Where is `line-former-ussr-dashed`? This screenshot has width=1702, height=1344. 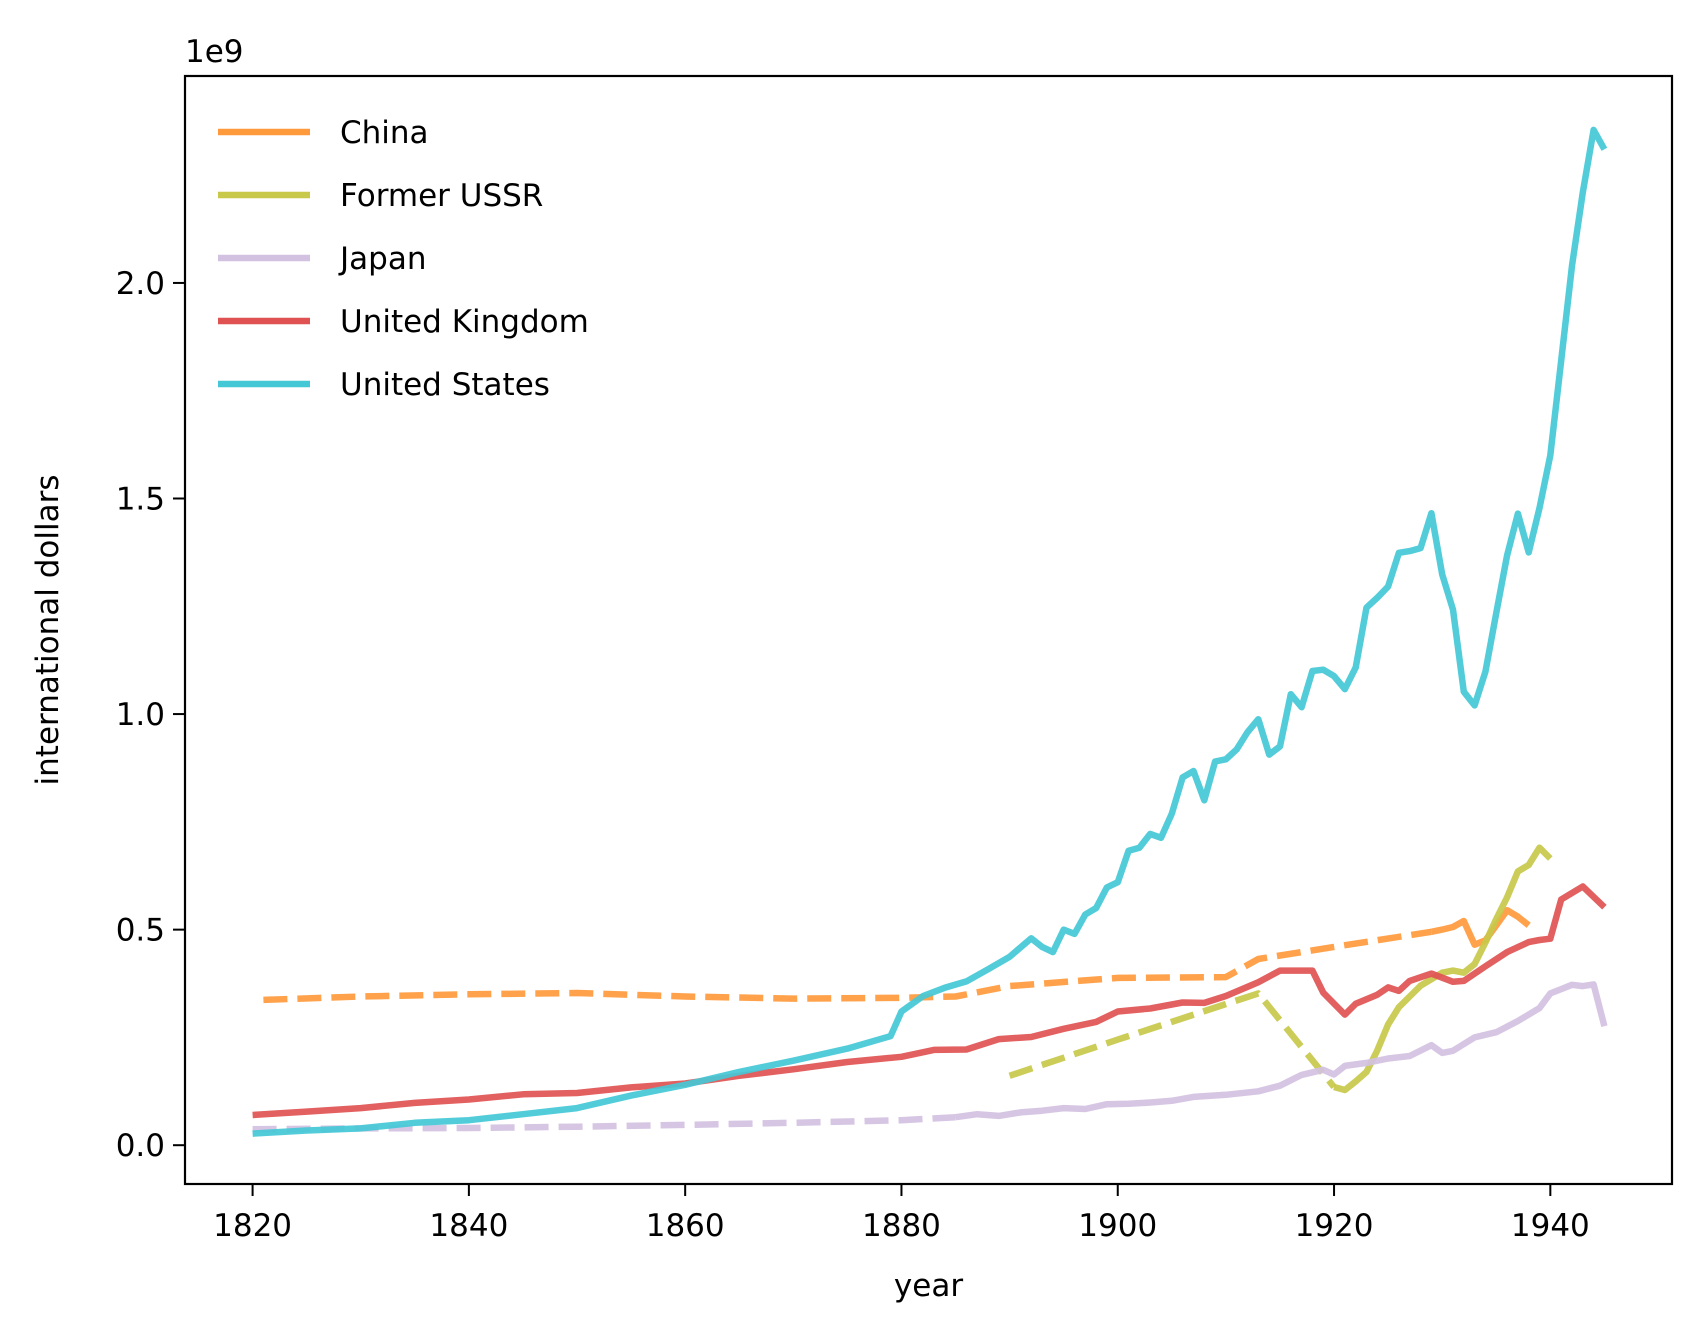 line-former-ussr-dashed is located at coordinates (1172, 1040).